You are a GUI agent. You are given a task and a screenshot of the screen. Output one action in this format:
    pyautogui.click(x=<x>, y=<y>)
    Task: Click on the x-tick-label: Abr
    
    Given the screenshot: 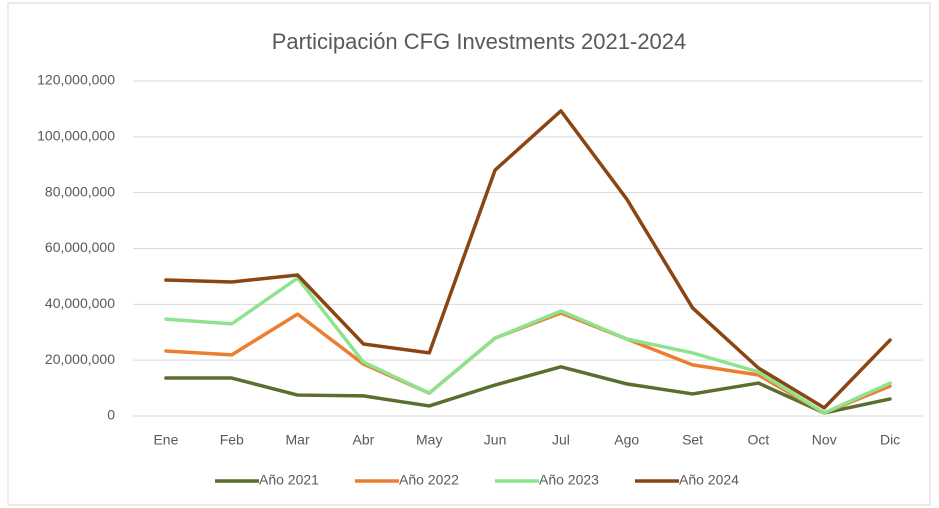 What is the action you would take?
    pyautogui.click(x=364, y=440)
    